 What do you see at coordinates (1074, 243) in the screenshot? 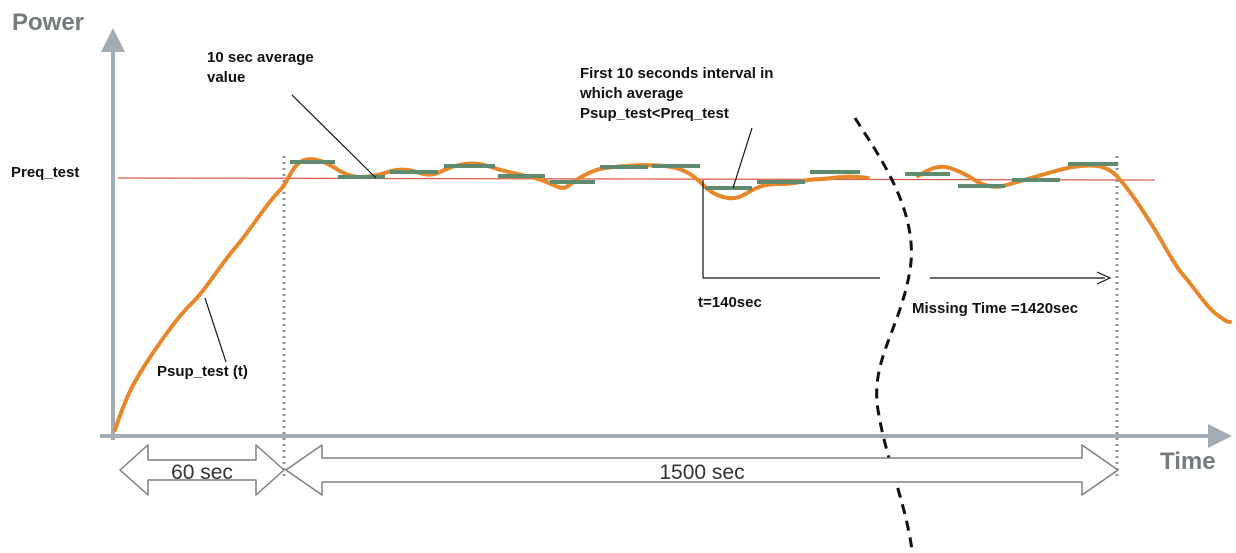
I see `power-curve-after-gap` at bounding box center [1074, 243].